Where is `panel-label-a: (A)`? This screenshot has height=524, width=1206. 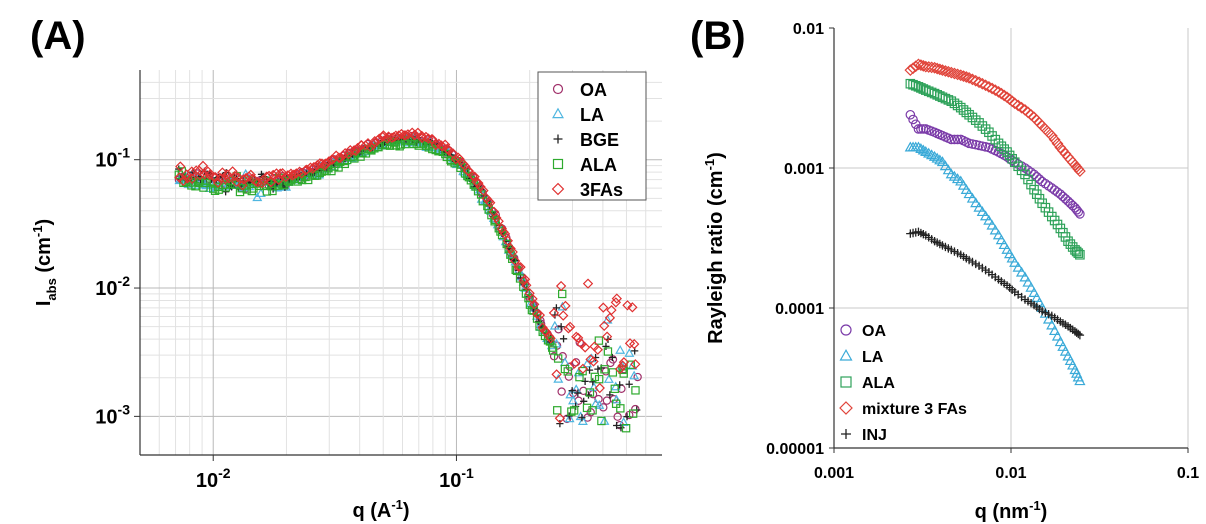
panel-label-a: (A) is located at coordinates (58, 36).